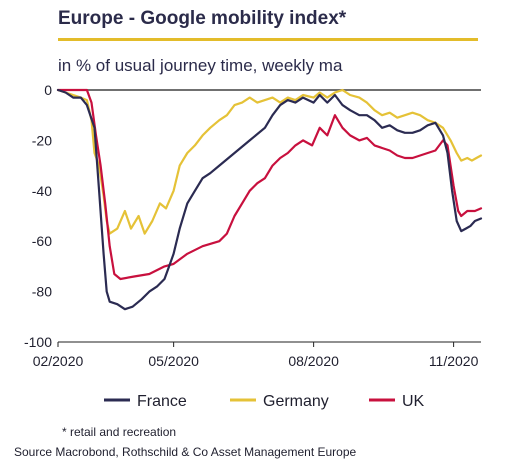 Image resolution: width=517 pixels, height=465 pixels. Describe the element at coordinates (257, 355) in the screenshot. I see `x-axis: 02/2020 05/2020 08/2020 11/2020` at that location.